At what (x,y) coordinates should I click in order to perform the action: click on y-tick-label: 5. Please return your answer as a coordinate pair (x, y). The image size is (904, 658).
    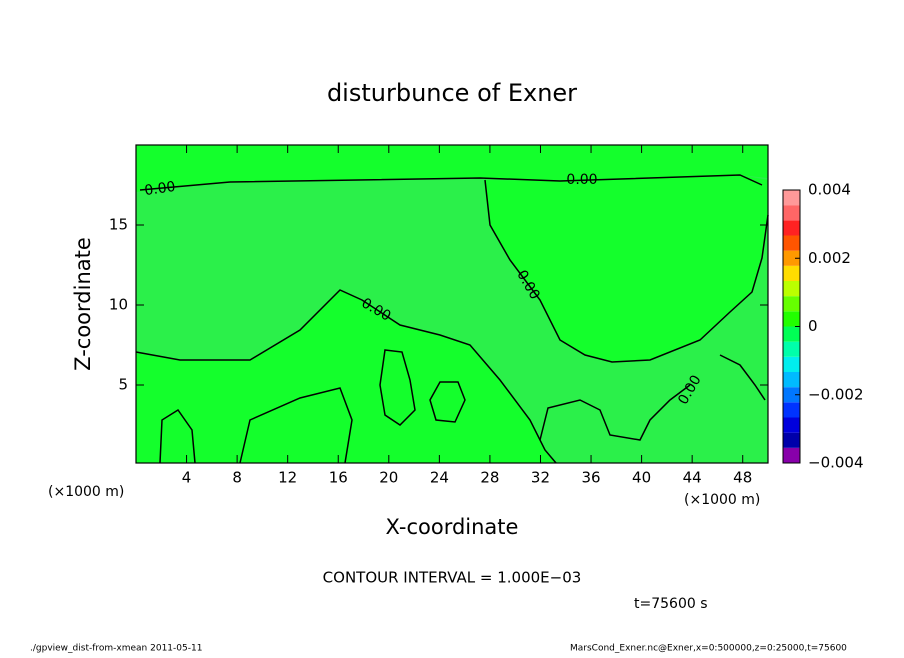
    Looking at the image, I should click on (123, 385).